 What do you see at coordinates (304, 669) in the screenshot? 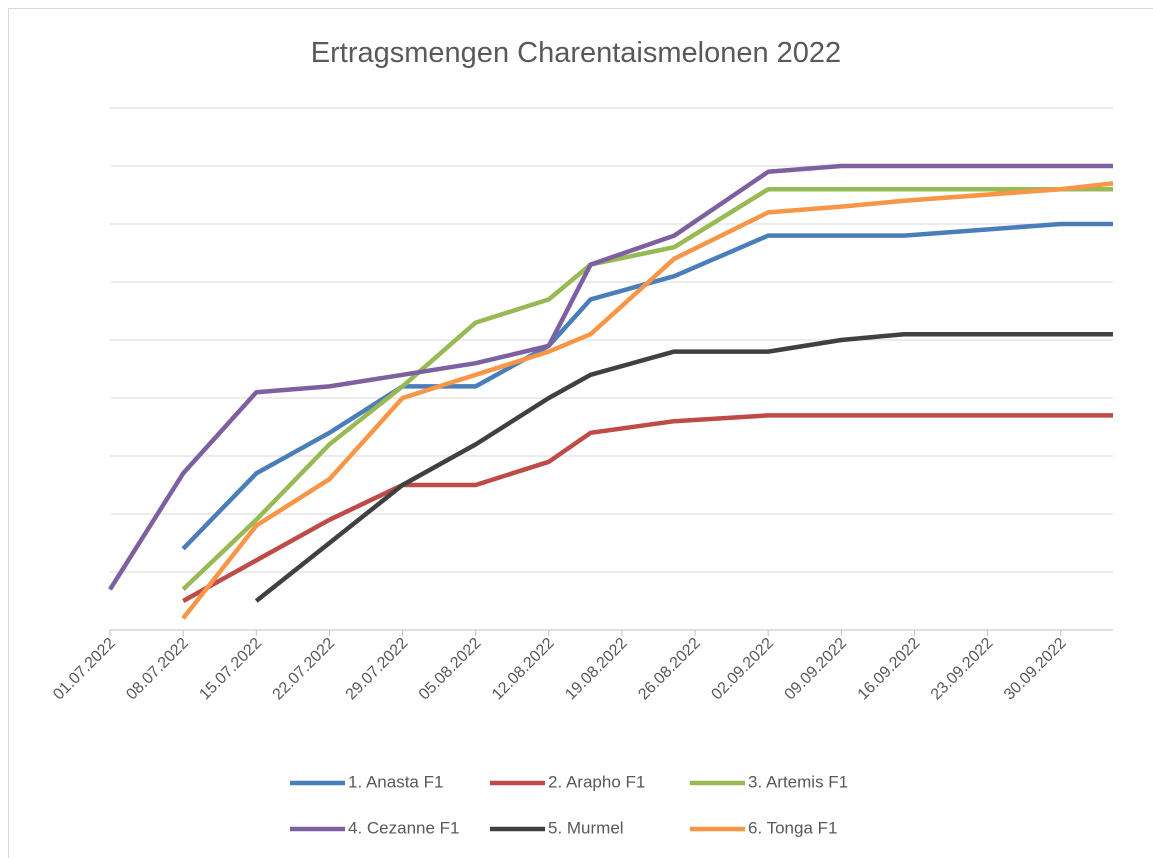
I see `x-tick-label: 22.07.2022` at bounding box center [304, 669].